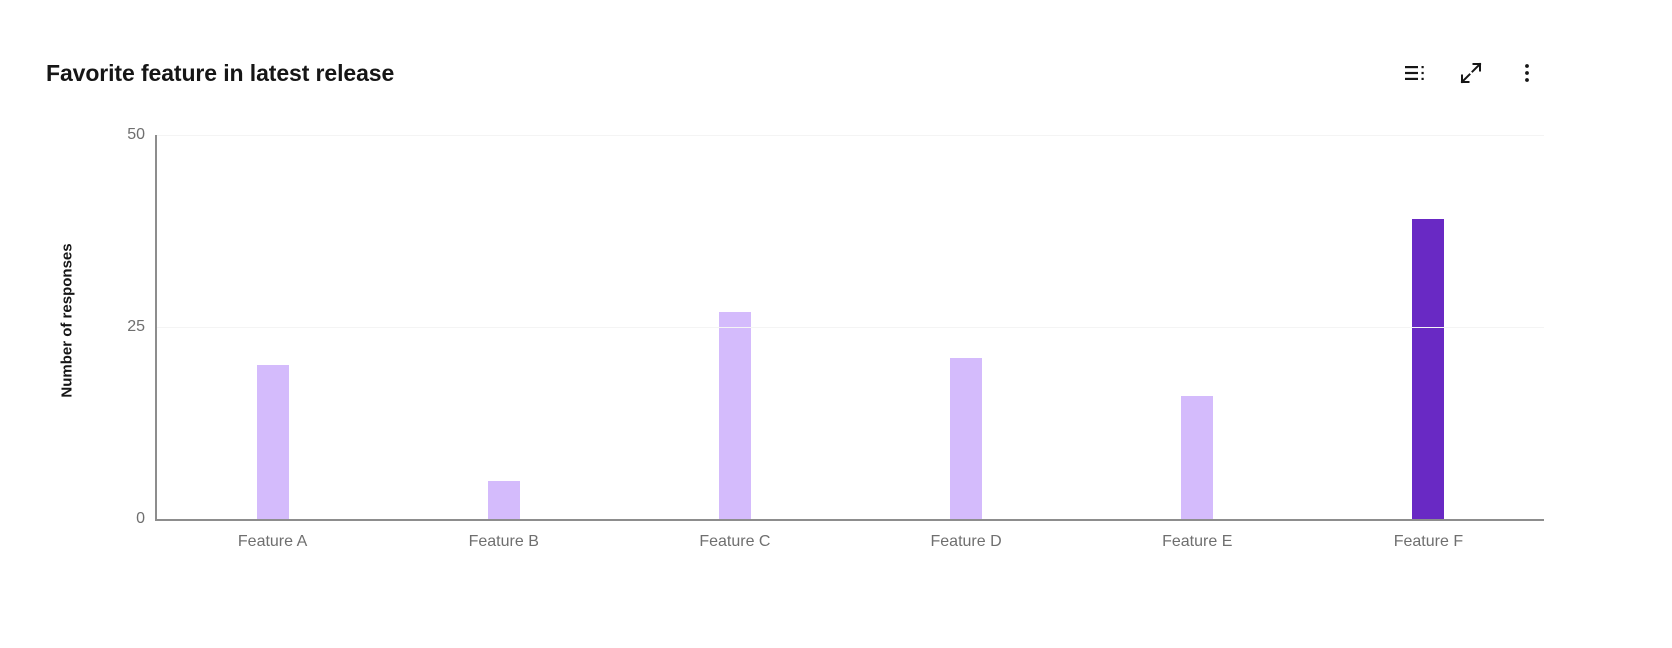 This screenshot has height=648, width=1672. What do you see at coordinates (272, 541) in the screenshot?
I see `x-tick-label: Feature A` at bounding box center [272, 541].